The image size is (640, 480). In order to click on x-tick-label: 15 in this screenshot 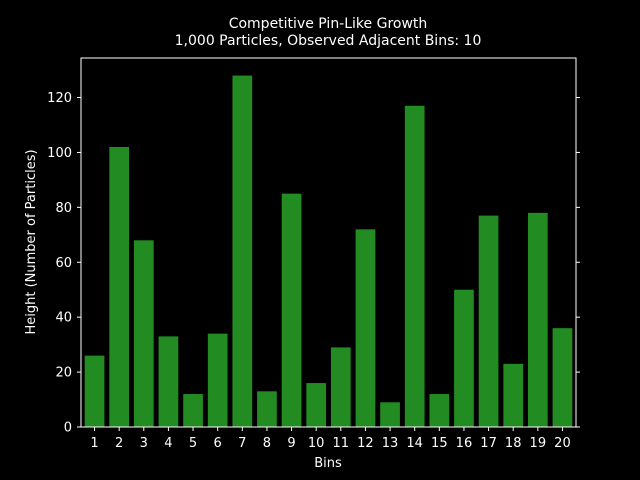, I will do `click(439, 443)`.